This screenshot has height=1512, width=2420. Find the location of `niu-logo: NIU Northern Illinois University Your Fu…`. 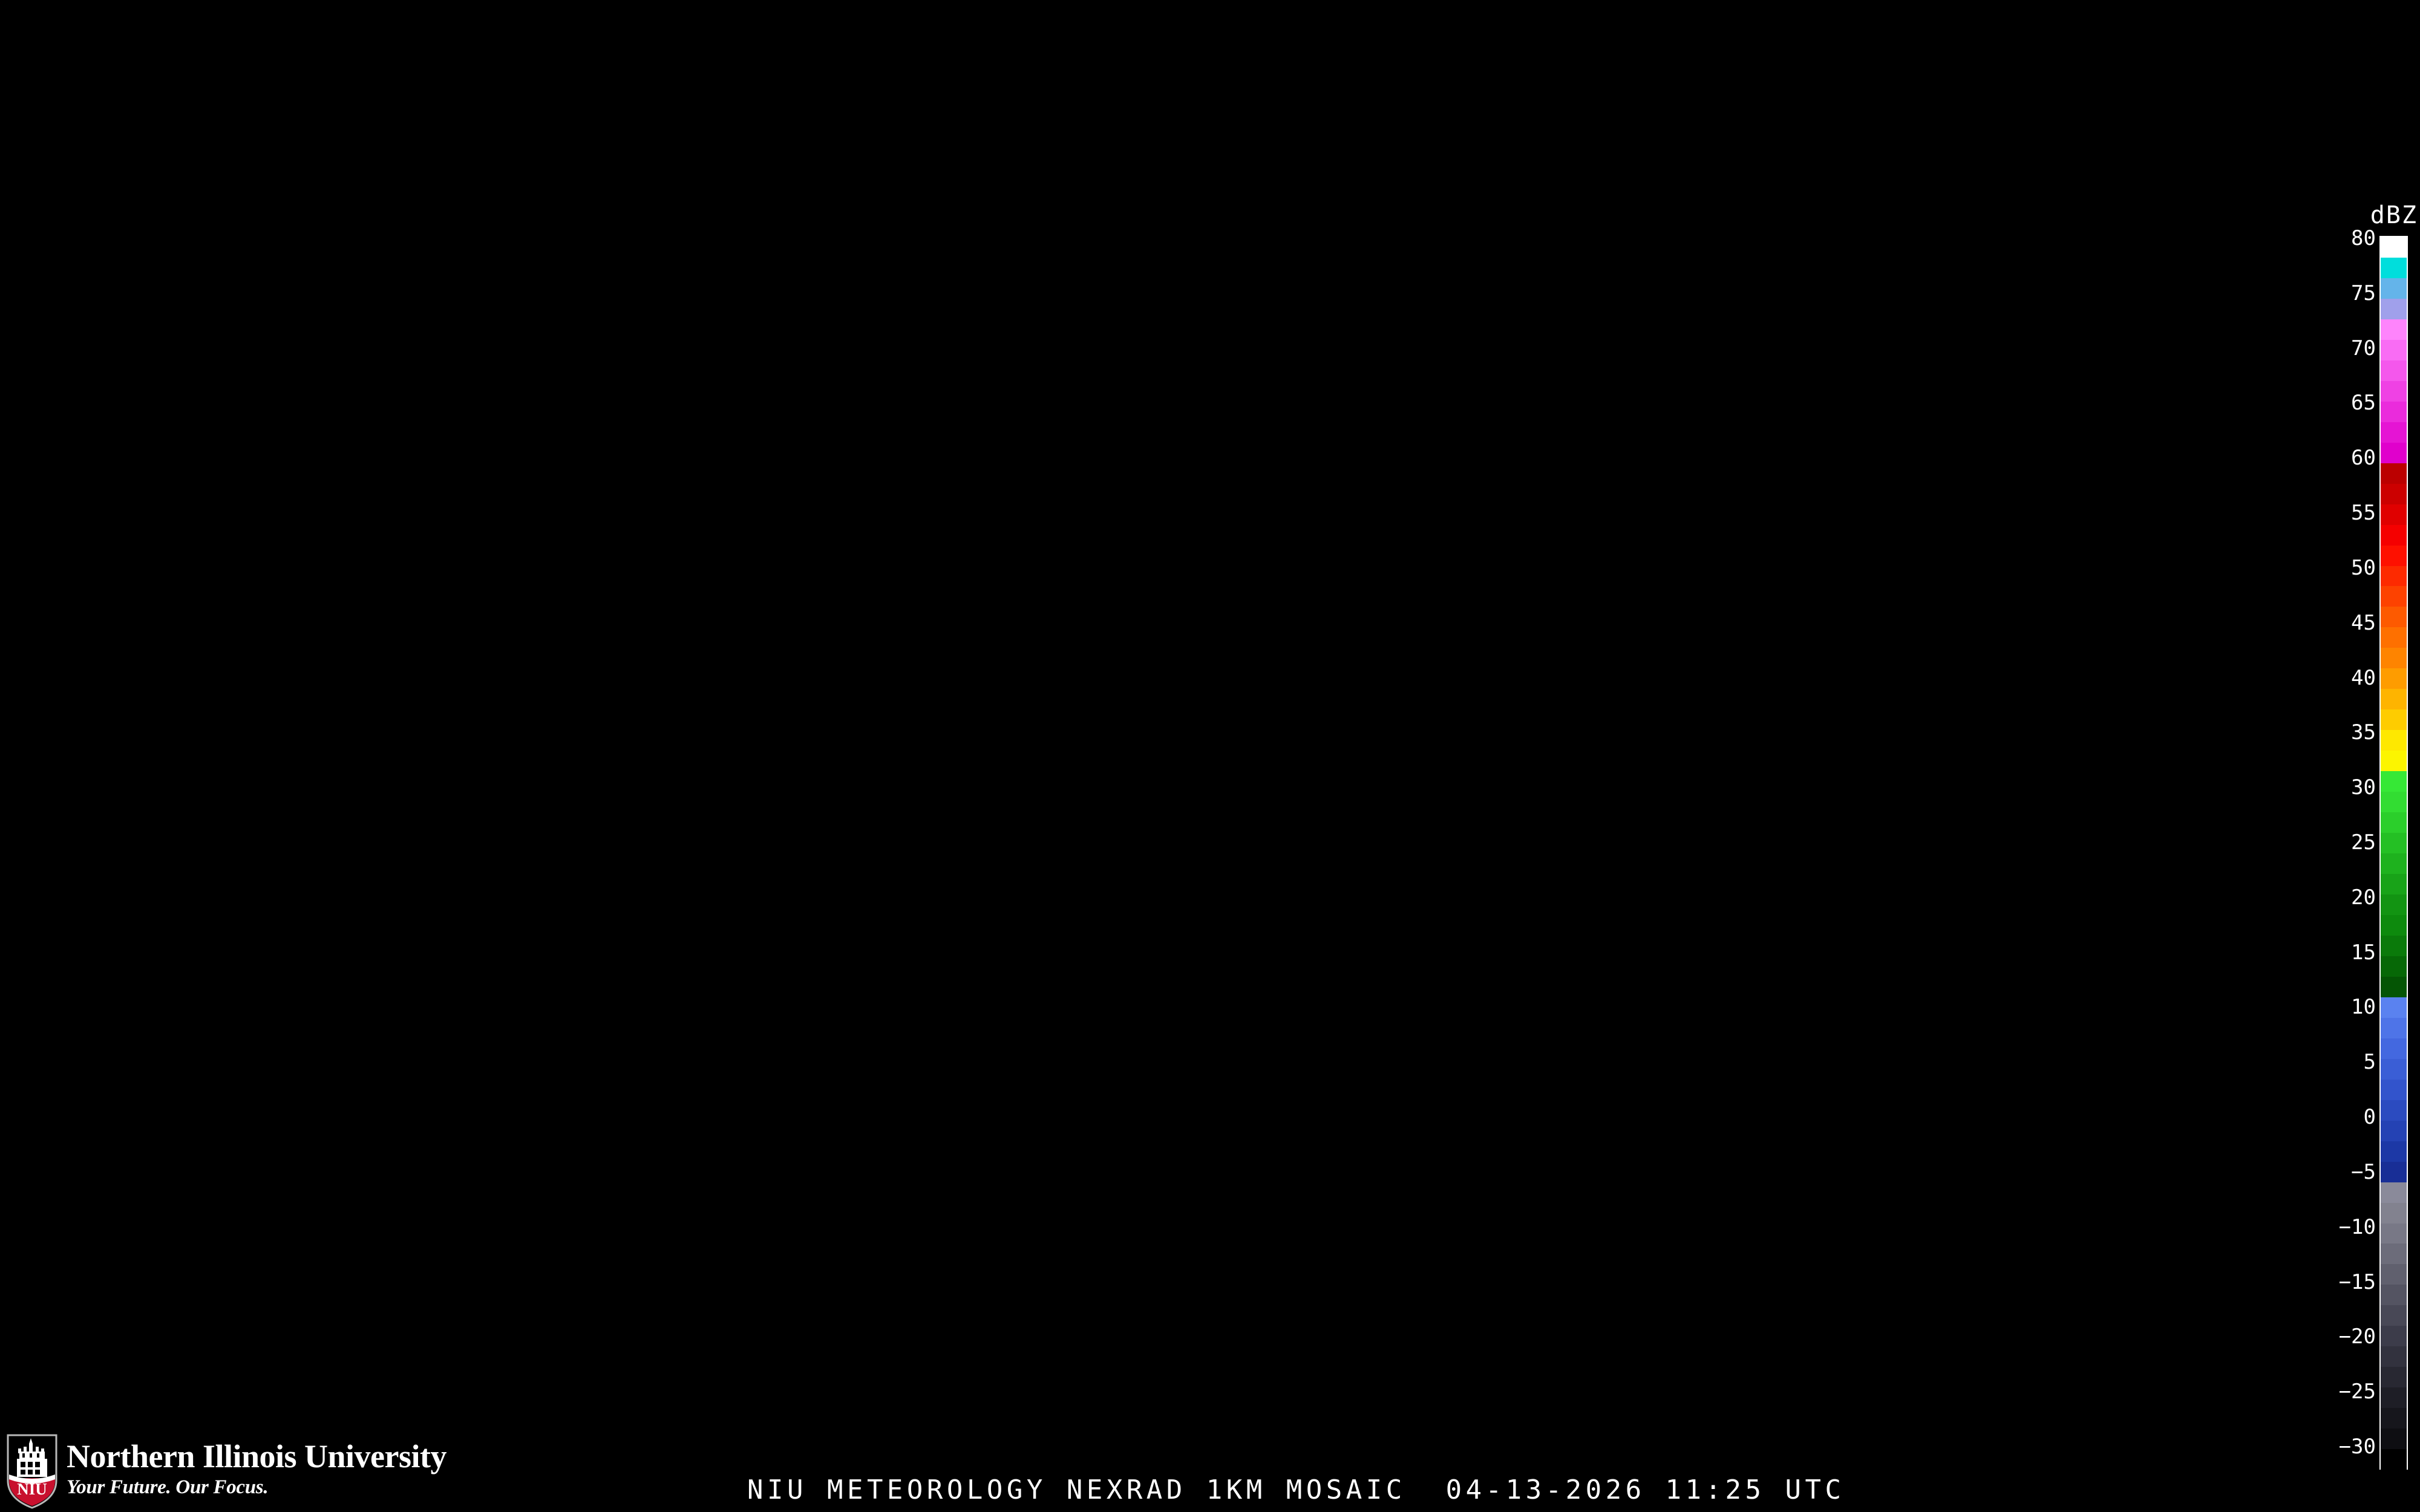

niu-logo: NIU Northern Illinois University Your Fu… is located at coordinates (226, 1472).